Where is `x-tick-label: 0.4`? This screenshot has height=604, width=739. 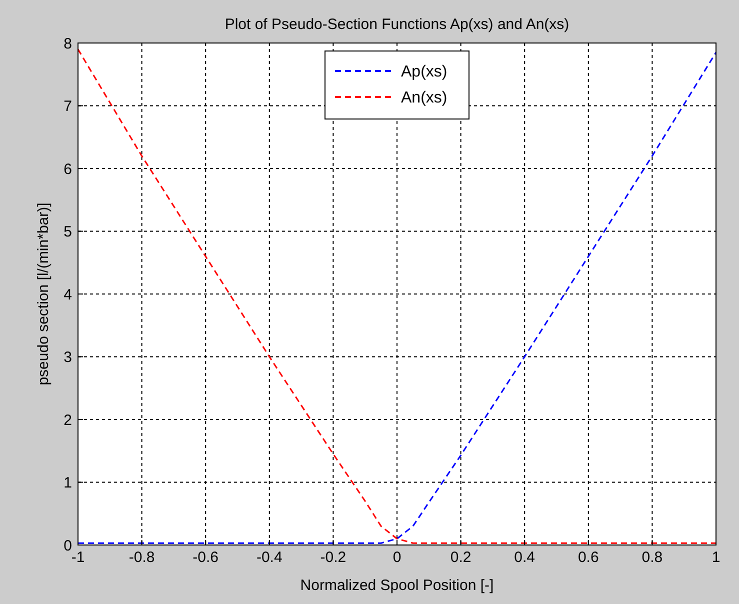 x-tick-label: 0.4 is located at coordinates (525, 557).